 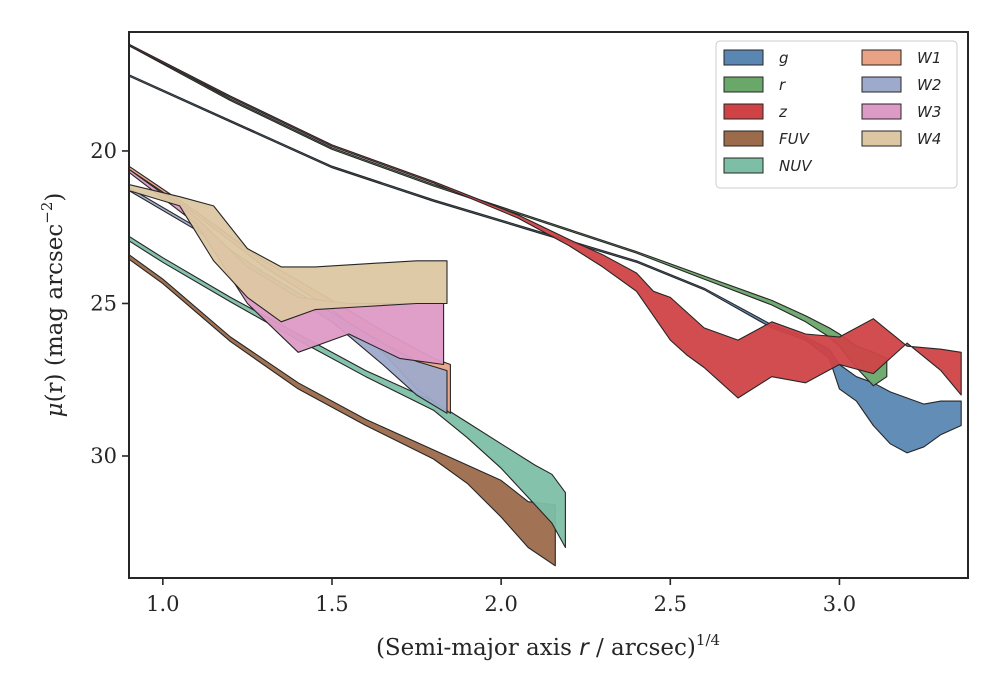 I want to click on legend-swatch-w1, so click(x=881, y=57).